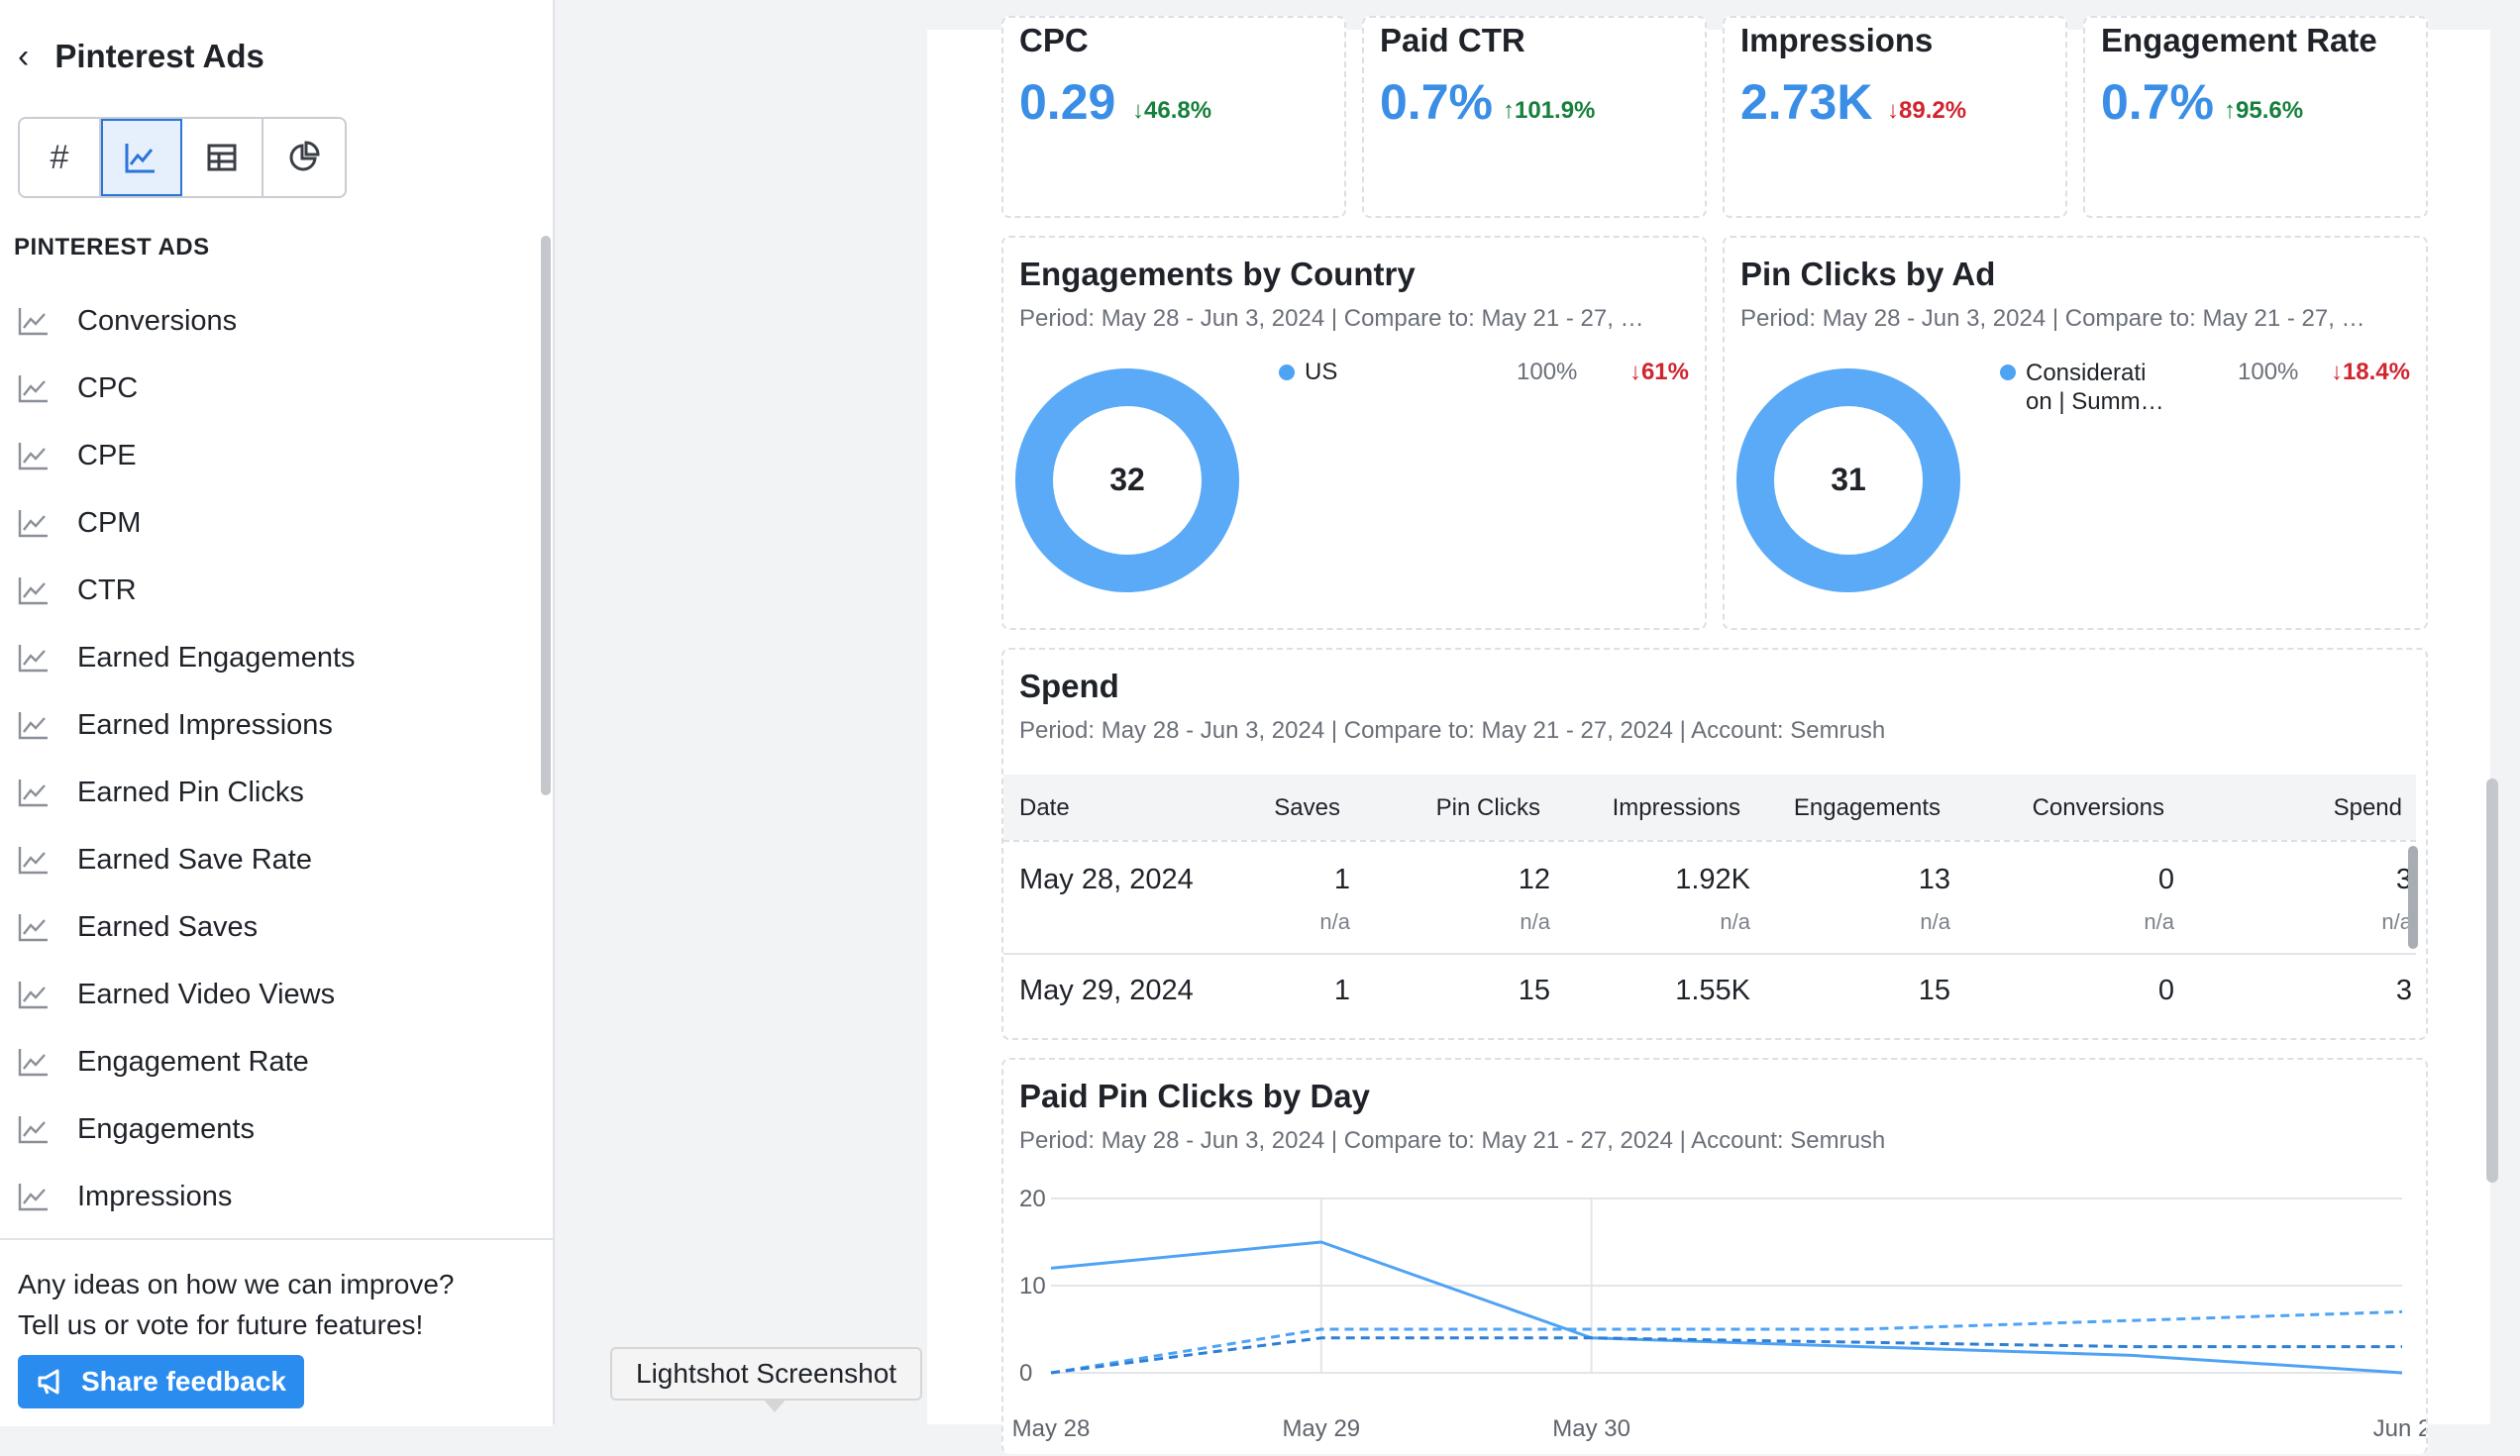 This screenshot has width=2520, height=1456. Describe the element at coordinates (222, 157) in the screenshot. I see `view-table-button` at that location.